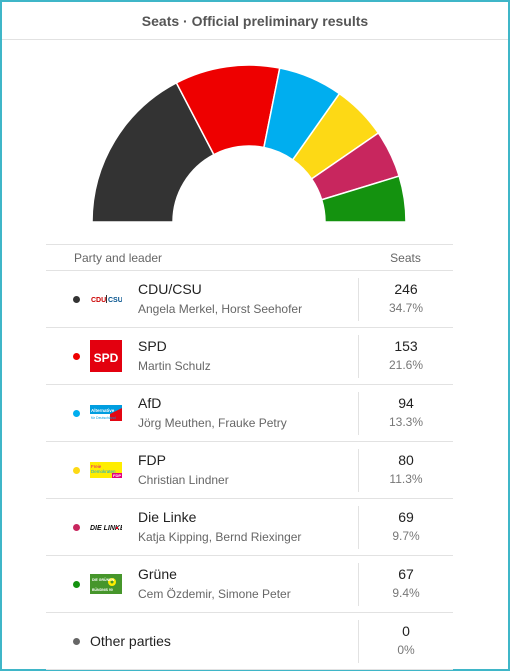  What do you see at coordinates (406, 308) in the screenshot?
I see `party-percentage: 34.7%` at bounding box center [406, 308].